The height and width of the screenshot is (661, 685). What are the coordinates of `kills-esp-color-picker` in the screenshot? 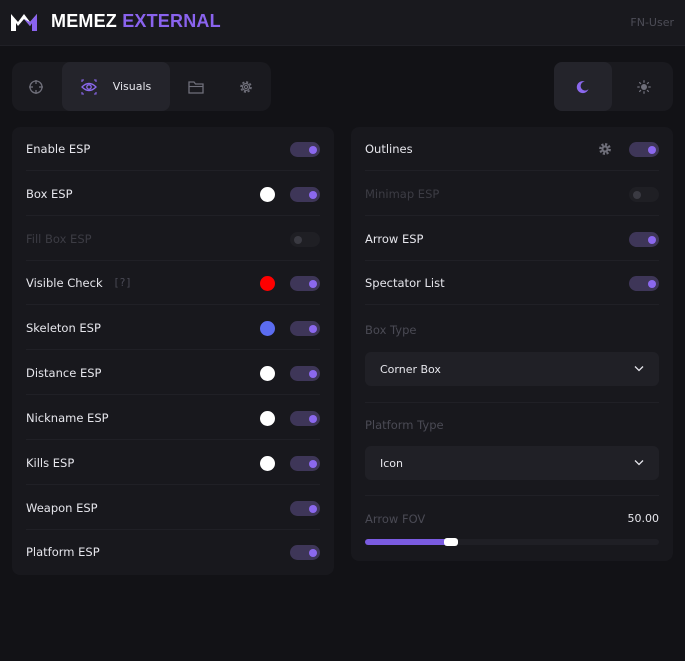 It's located at (267, 463).